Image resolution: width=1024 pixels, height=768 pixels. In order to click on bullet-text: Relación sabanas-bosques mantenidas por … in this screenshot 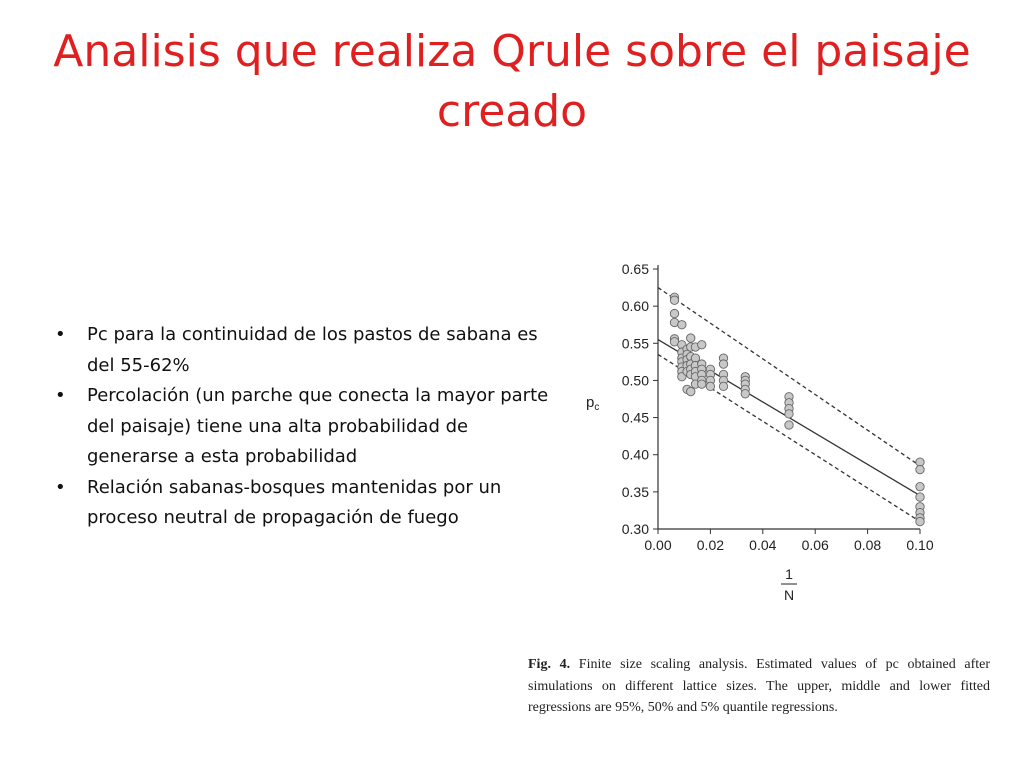, I will do `click(294, 502)`.